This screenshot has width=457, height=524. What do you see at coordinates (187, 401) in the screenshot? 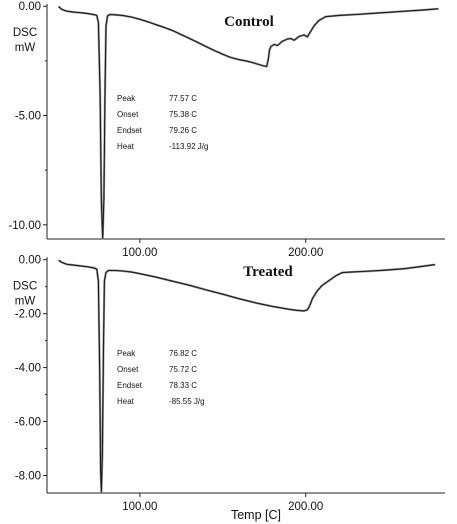
I see `annotation-value: -85.55 J/g` at bounding box center [187, 401].